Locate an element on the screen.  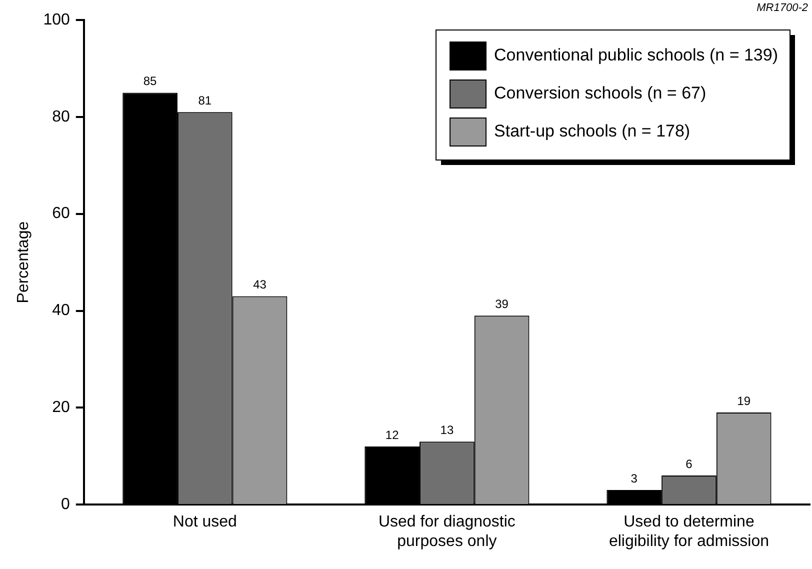
x-tick-label: Not used is located at coordinates (204, 522).